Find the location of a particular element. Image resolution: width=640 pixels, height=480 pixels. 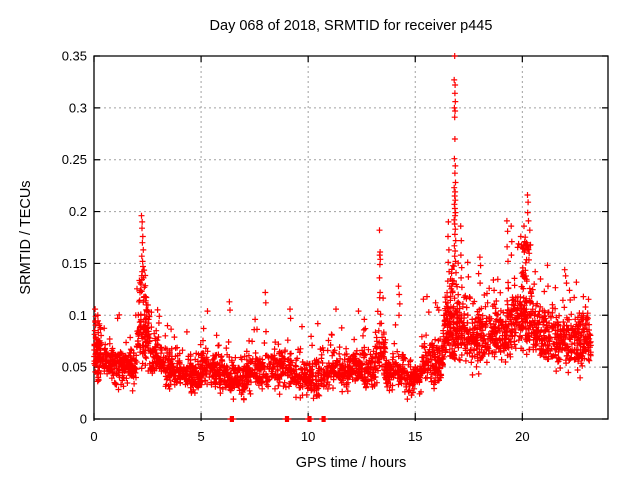

y-tick-label: 0 is located at coordinates (83, 419).